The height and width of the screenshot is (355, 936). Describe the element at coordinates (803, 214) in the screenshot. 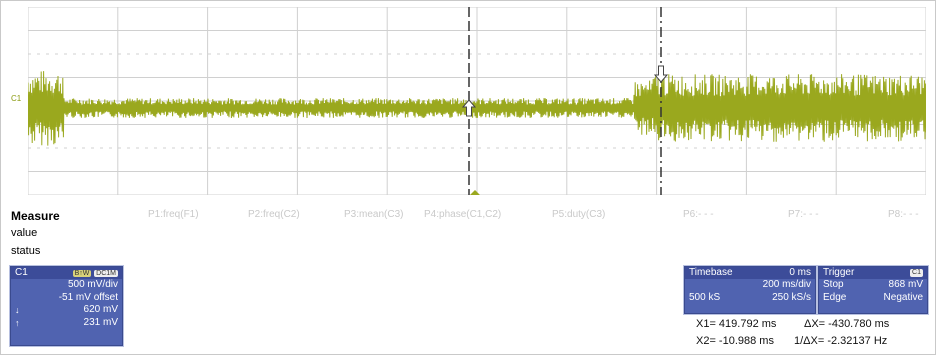

I see `param-p7: P7:- - -` at that location.